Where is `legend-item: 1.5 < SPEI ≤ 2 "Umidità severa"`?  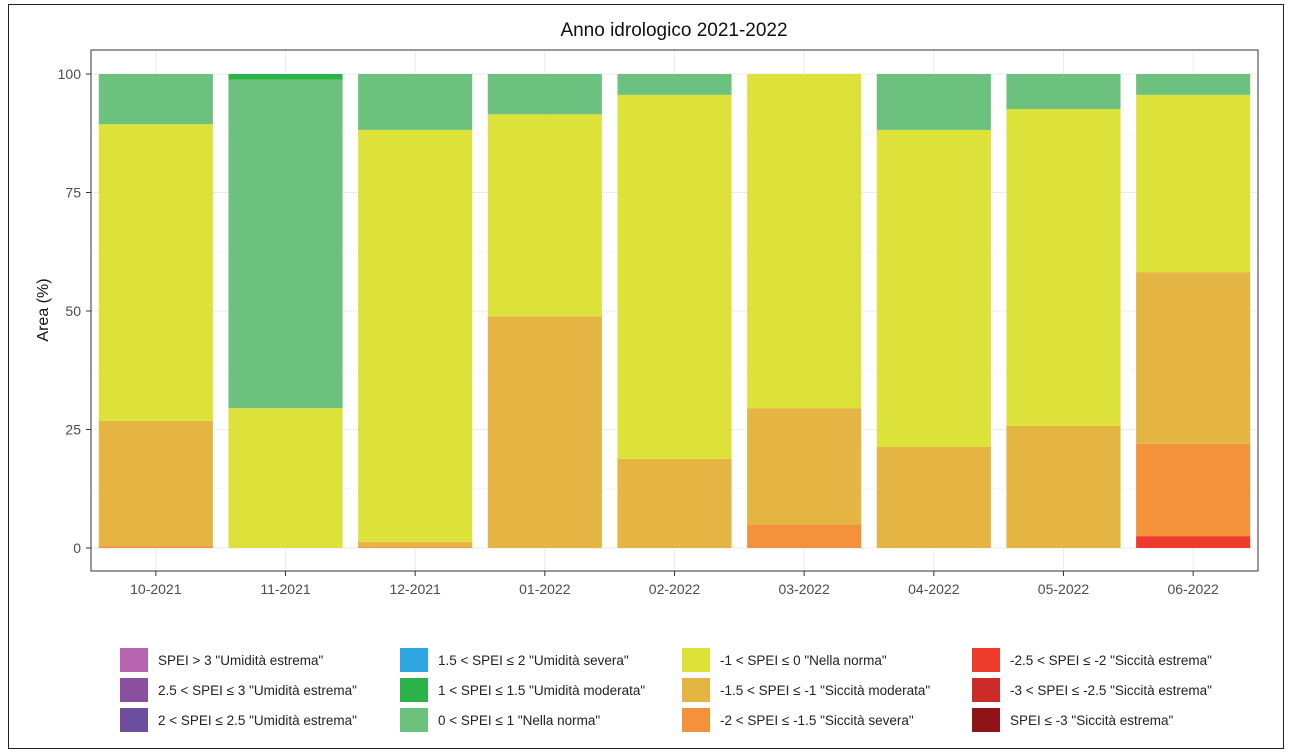 legend-item: 1.5 < SPEI ≤ 2 "Umidità severa" is located at coordinates (514, 660).